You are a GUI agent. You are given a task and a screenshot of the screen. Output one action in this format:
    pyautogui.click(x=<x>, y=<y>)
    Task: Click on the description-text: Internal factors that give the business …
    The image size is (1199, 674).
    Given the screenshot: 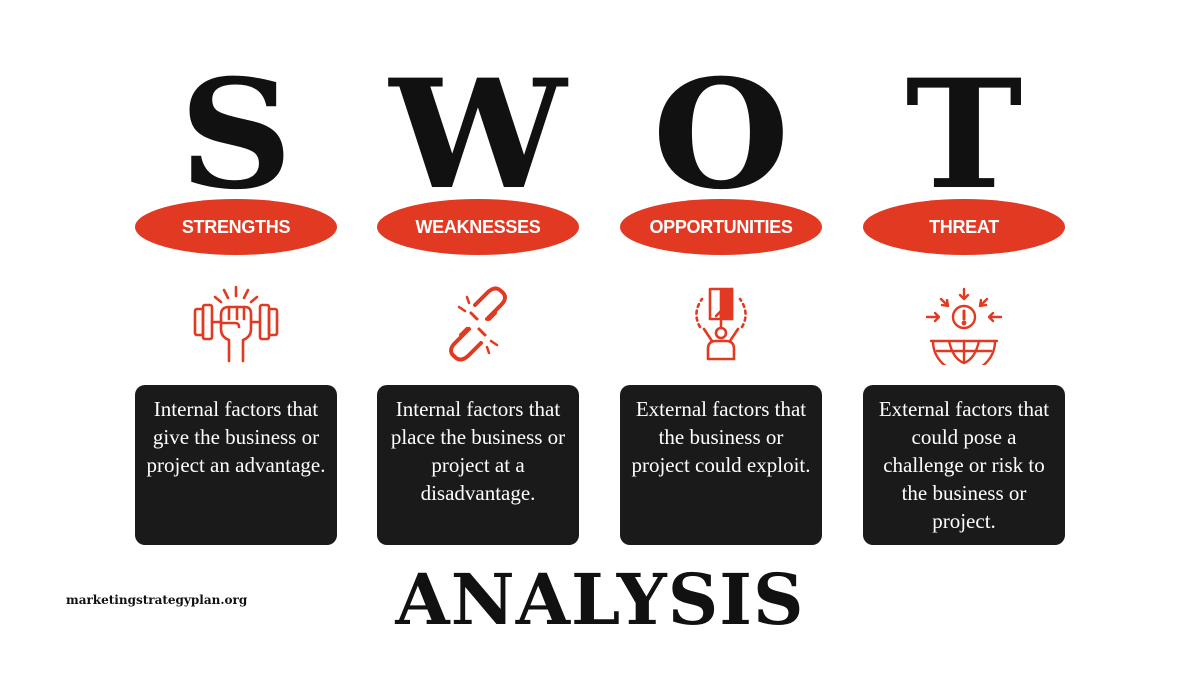 What is the action you would take?
    pyautogui.click(x=236, y=437)
    